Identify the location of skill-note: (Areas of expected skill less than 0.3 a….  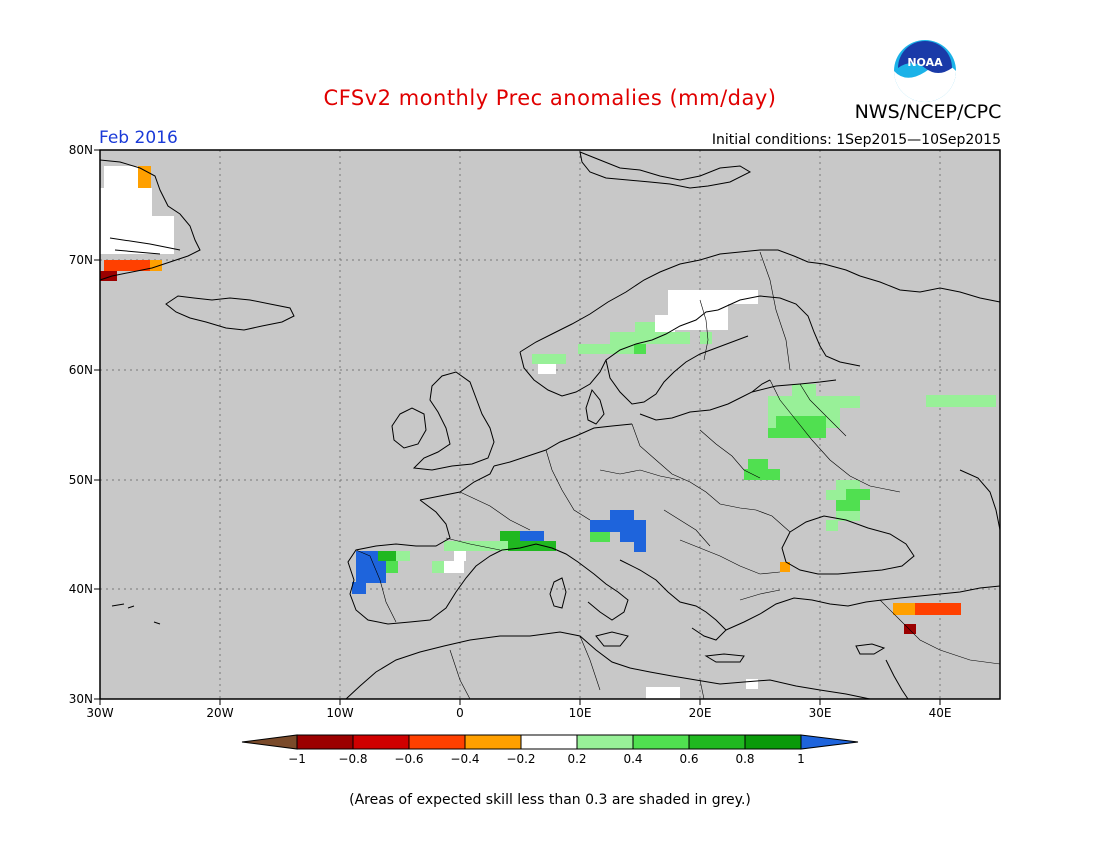
(550, 800).